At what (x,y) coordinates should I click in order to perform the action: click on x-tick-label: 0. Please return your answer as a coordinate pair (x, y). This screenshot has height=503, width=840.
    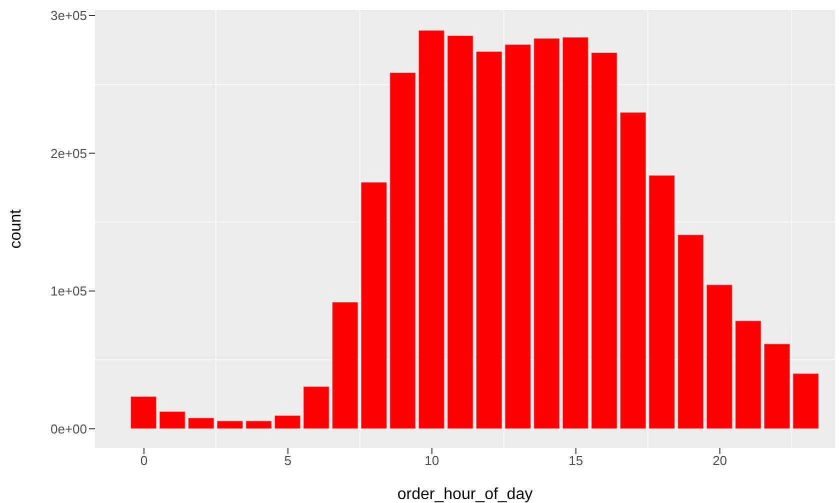
    Looking at the image, I should click on (144, 460).